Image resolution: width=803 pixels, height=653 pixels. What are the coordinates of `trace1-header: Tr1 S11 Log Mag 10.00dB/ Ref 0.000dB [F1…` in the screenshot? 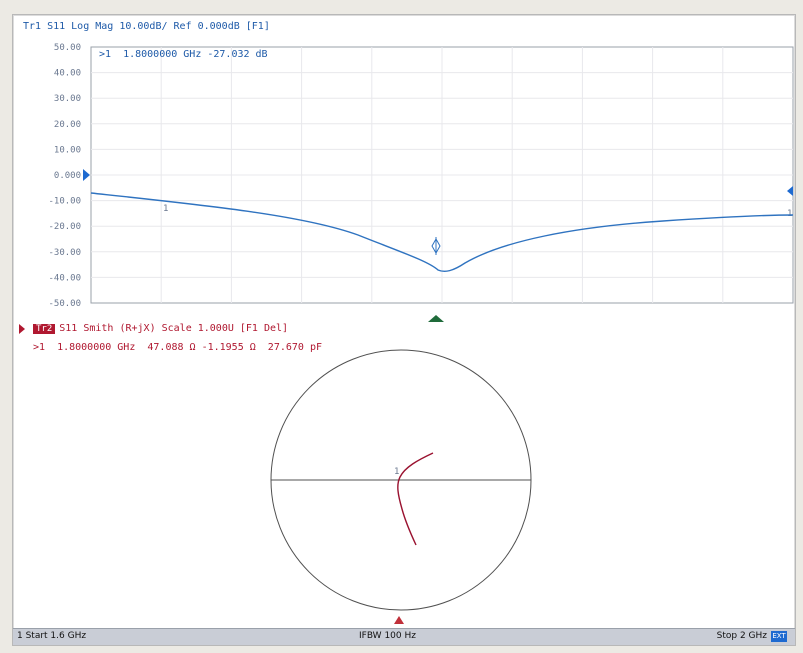 It's located at (146, 26).